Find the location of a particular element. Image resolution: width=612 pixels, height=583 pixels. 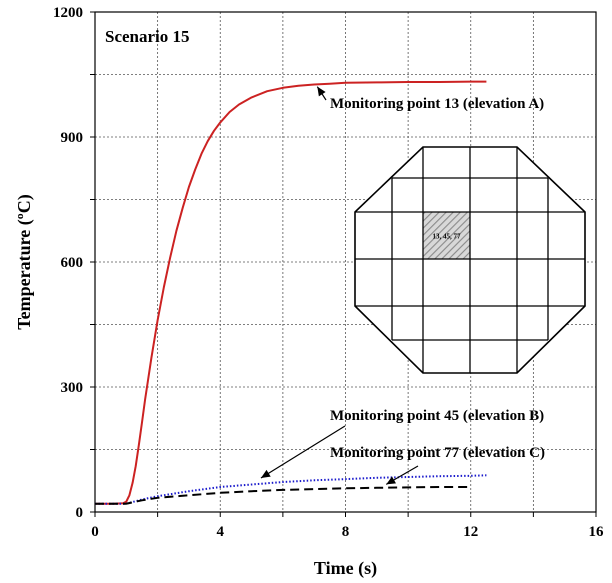

inset-octagon-outline is located at coordinates (470, 260).